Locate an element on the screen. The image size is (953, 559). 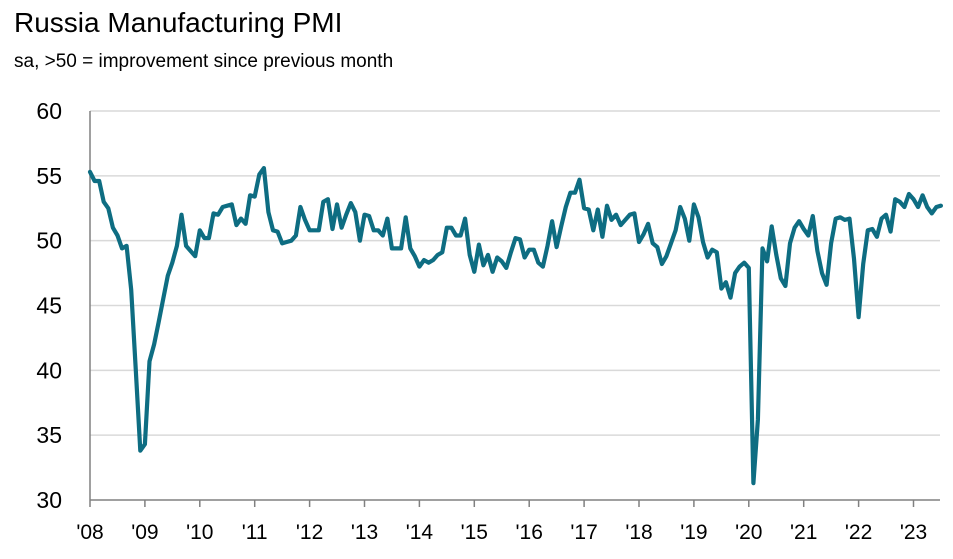
x-tick-label: '16 is located at coordinates (529, 532).